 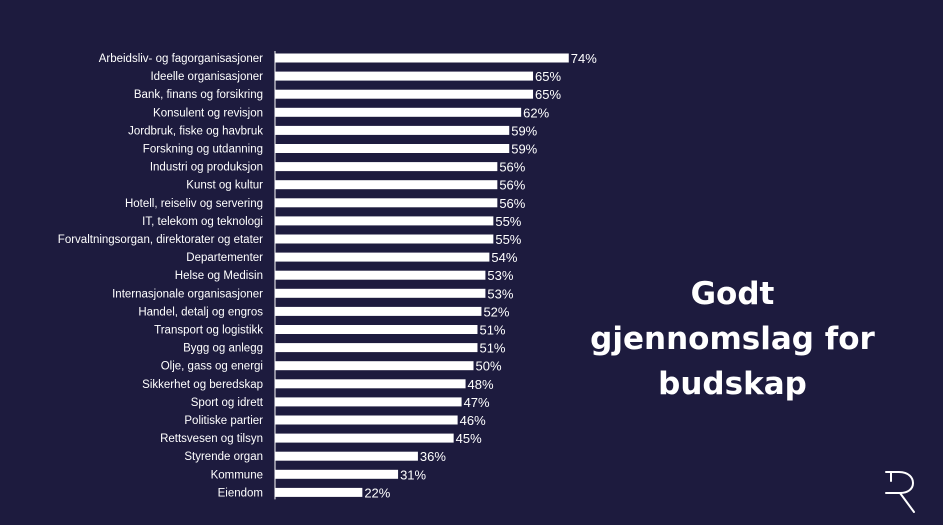 I want to click on category-label: Industri og produksjon, so click(x=206, y=168).